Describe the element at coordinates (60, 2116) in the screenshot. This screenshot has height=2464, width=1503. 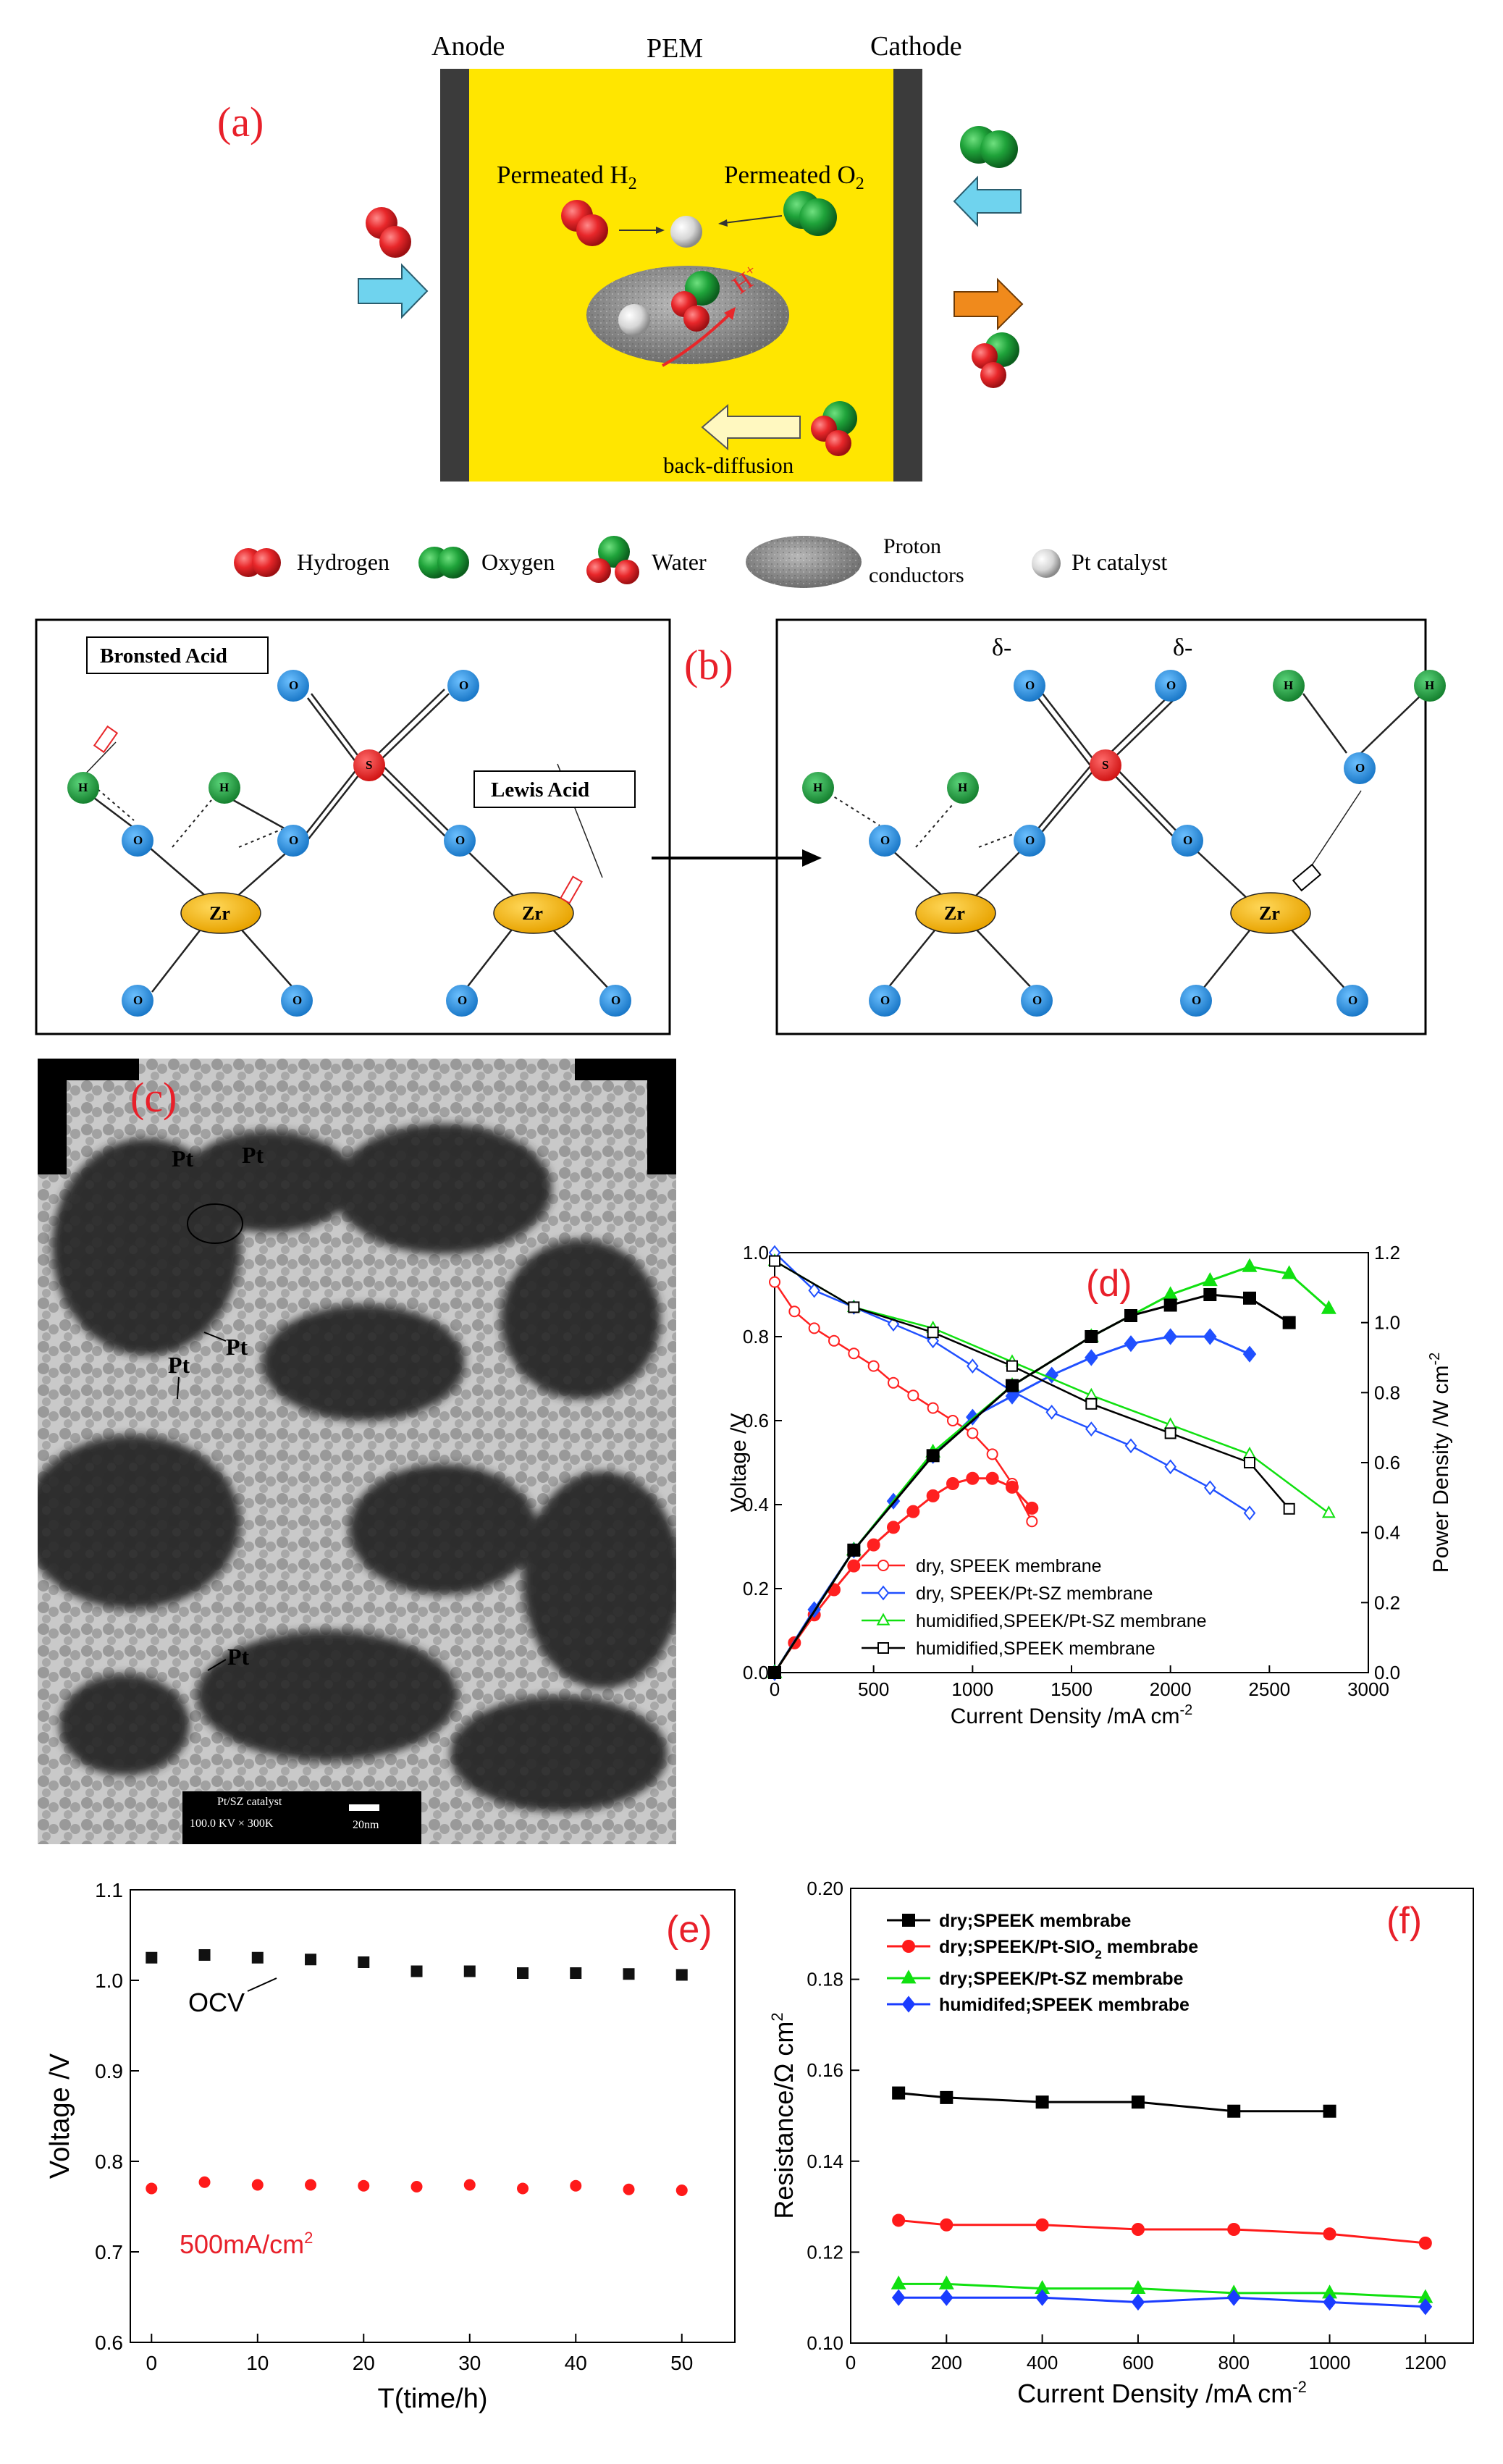
I see `y-axis-label: Voltage /V` at that location.